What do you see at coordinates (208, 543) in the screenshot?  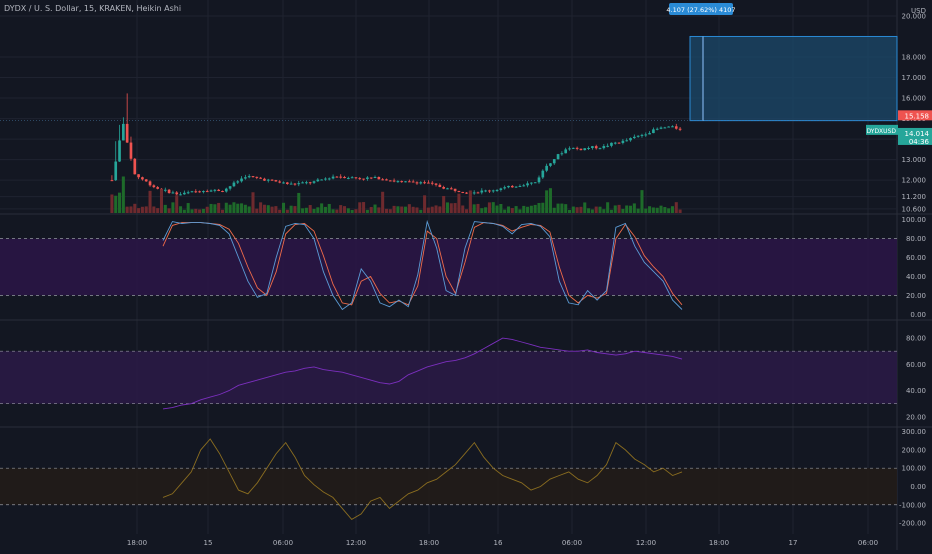 I see `time-tick-label: 15` at bounding box center [208, 543].